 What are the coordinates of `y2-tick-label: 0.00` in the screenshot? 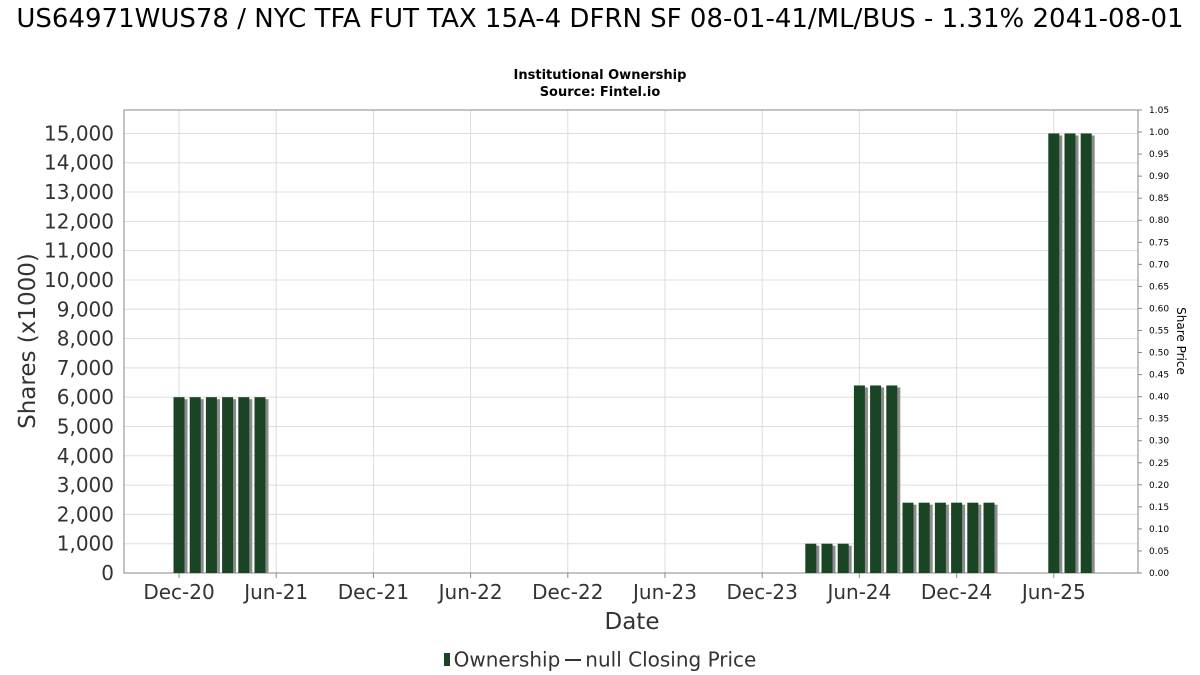 It's located at (1159, 574).